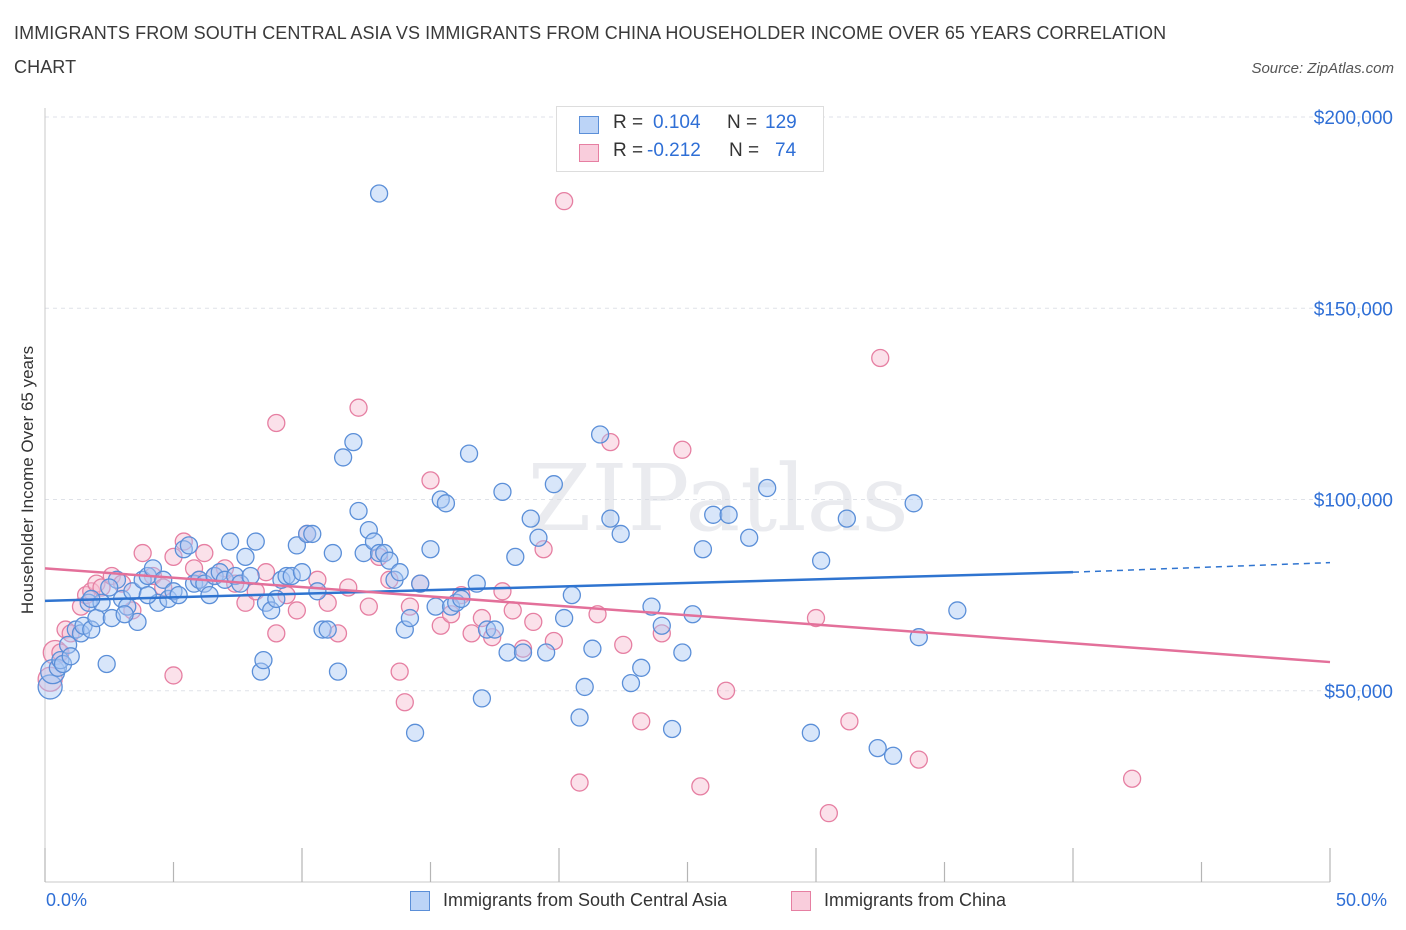 The image size is (1406, 930). Describe the element at coordinates (717, 498) in the screenshot. I see `watermark: ZIPatlas` at that location.